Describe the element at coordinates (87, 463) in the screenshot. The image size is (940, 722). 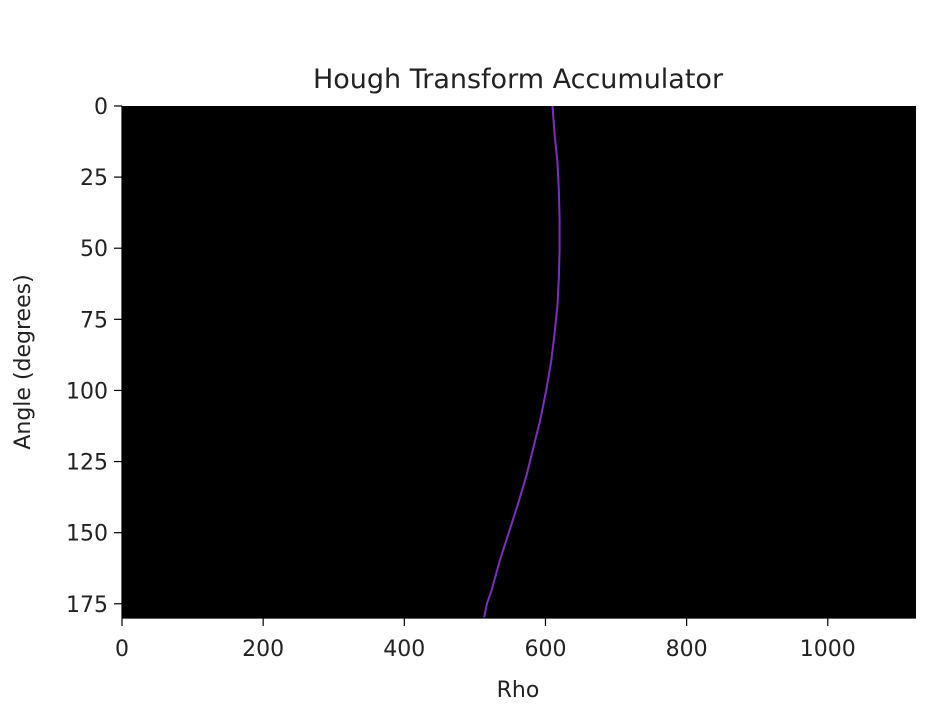
I see `y-tick-label: 125` at that location.